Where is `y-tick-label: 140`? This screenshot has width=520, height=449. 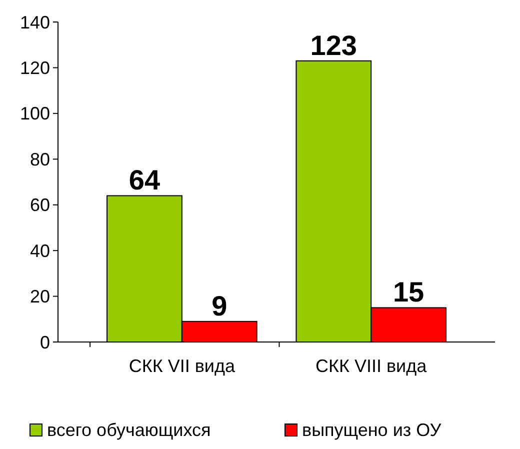
y-tick-label: 140 is located at coordinates (35, 22).